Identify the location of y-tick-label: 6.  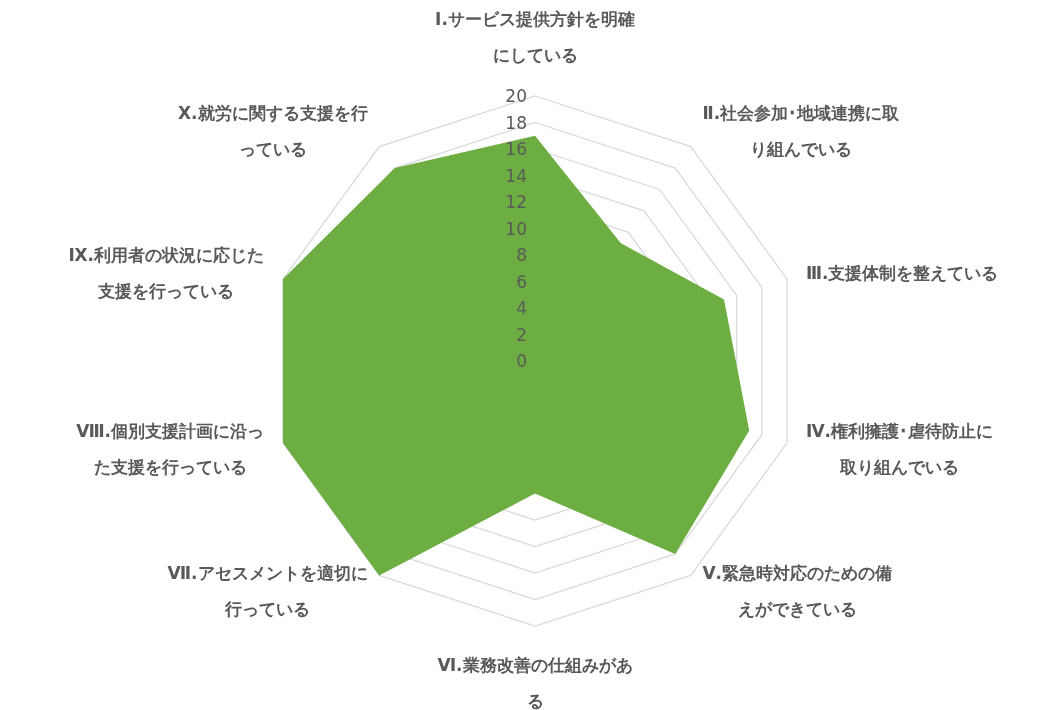
(521, 281).